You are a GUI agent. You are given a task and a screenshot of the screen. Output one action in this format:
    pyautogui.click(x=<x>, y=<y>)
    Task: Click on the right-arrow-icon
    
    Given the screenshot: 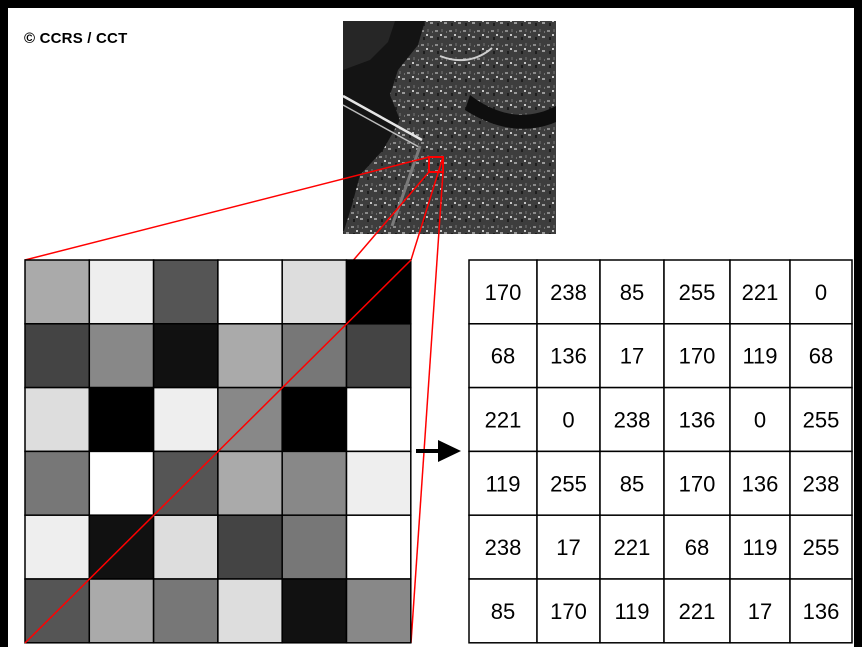 What is the action you would take?
    pyautogui.click(x=438, y=451)
    